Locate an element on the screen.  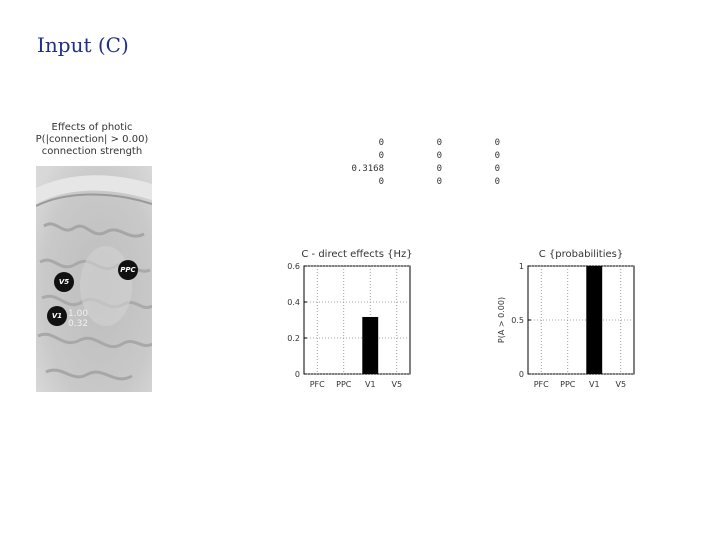
matrix-row: 0.3168 0 0 is located at coordinates (413, 170).